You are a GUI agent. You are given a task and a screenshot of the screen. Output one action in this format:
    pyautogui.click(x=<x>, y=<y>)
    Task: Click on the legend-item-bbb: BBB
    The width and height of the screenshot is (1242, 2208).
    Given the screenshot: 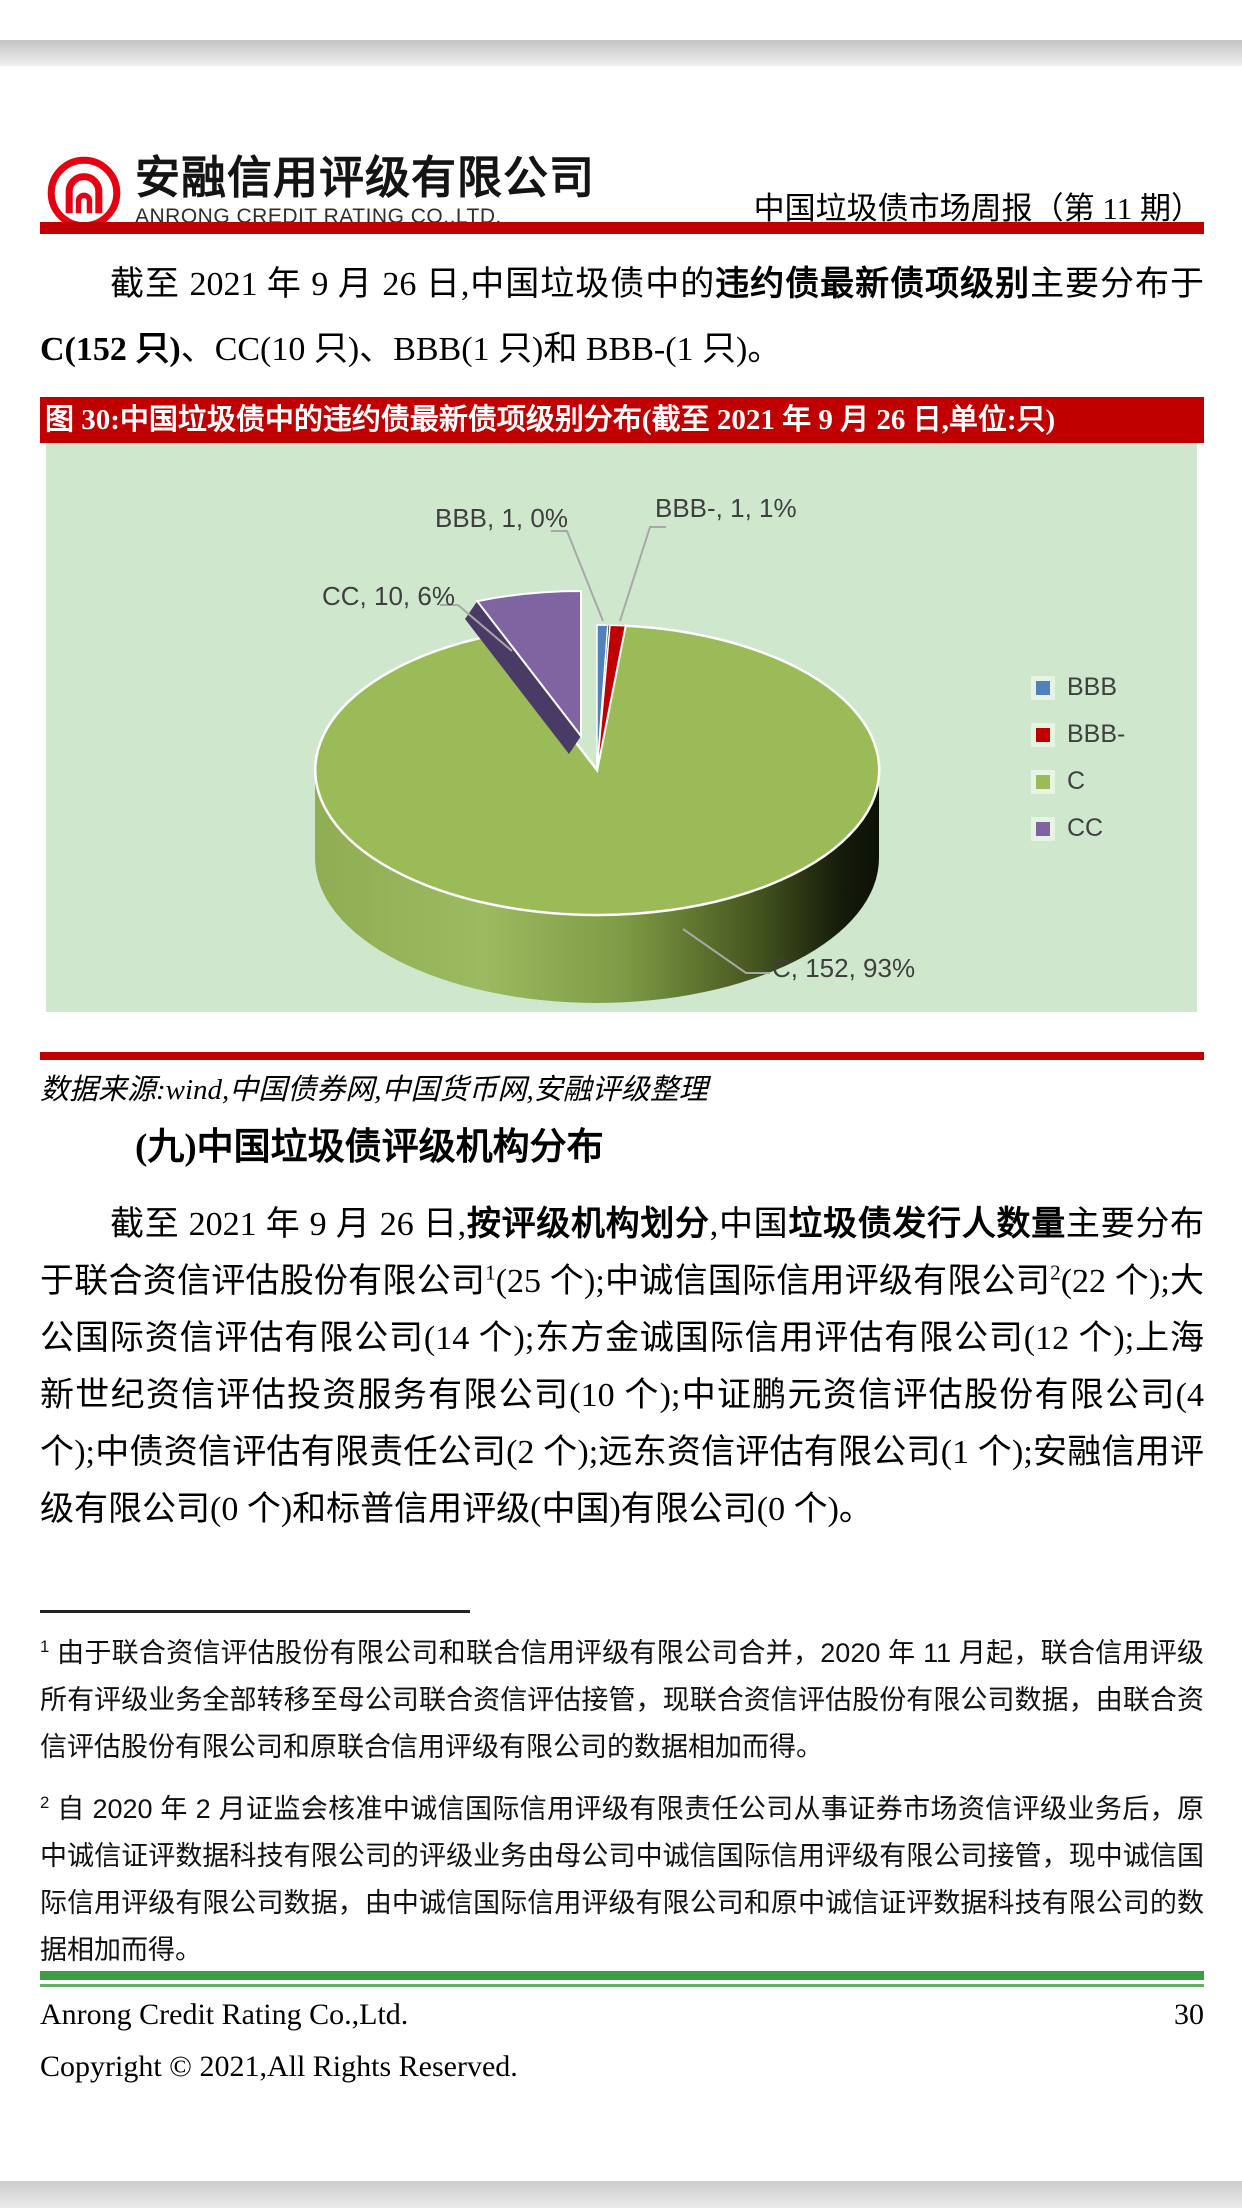 What is the action you would take?
    pyautogui.click(x=1078, y=687)
    